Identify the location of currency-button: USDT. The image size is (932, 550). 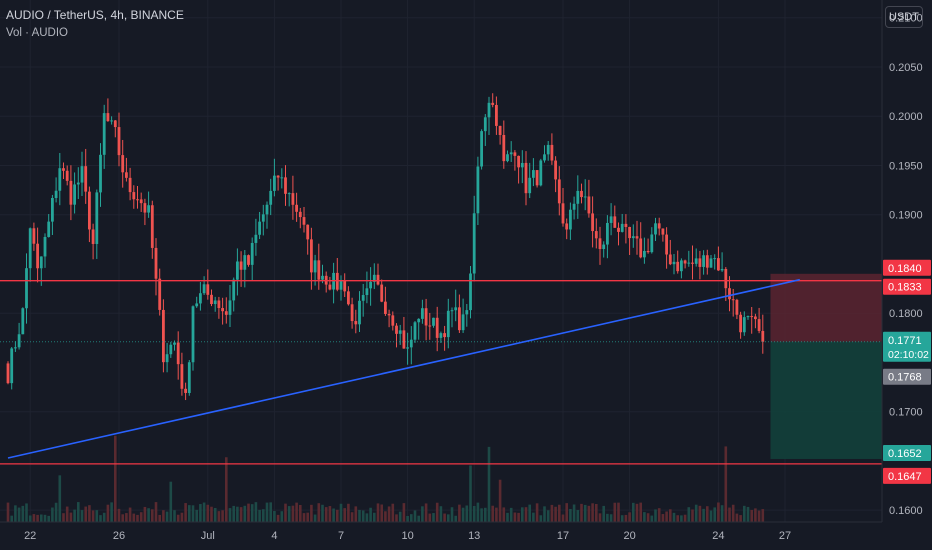
(904, 17).